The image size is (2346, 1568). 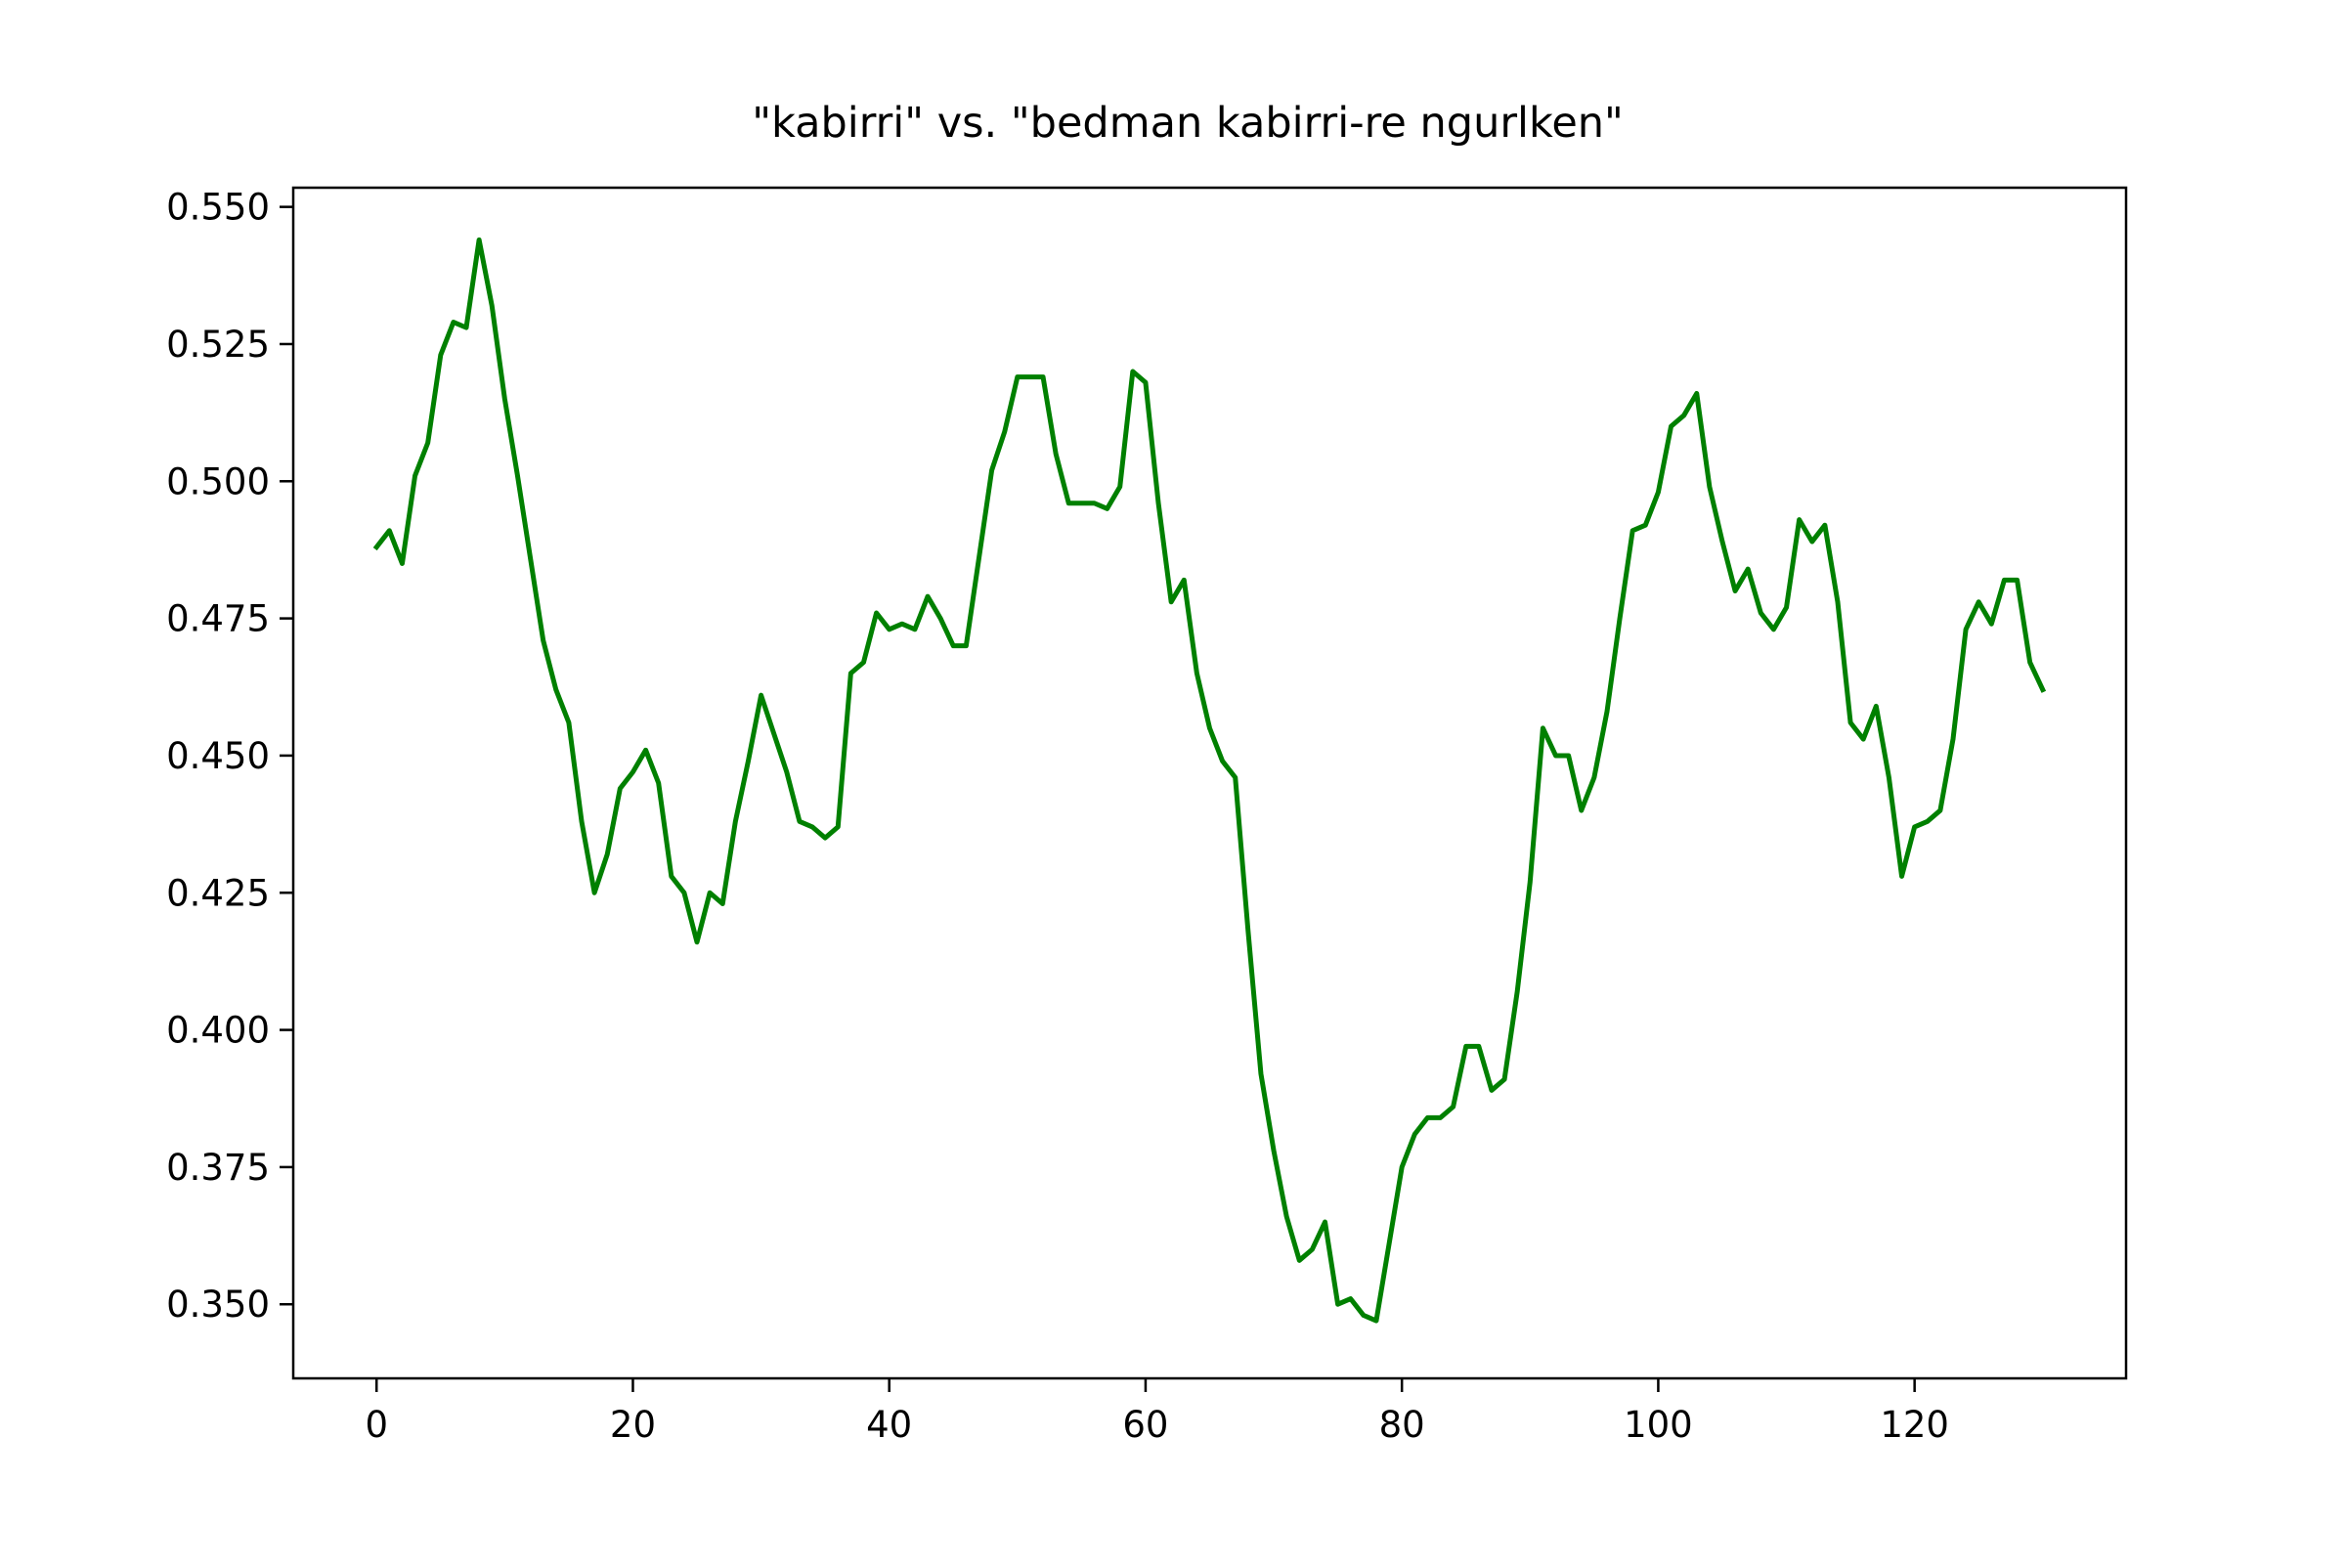 What do you see at coordinates (889, 1425) in the screenshot?
I see `x-tick-label: 40` at bounding box center [889, 1425].